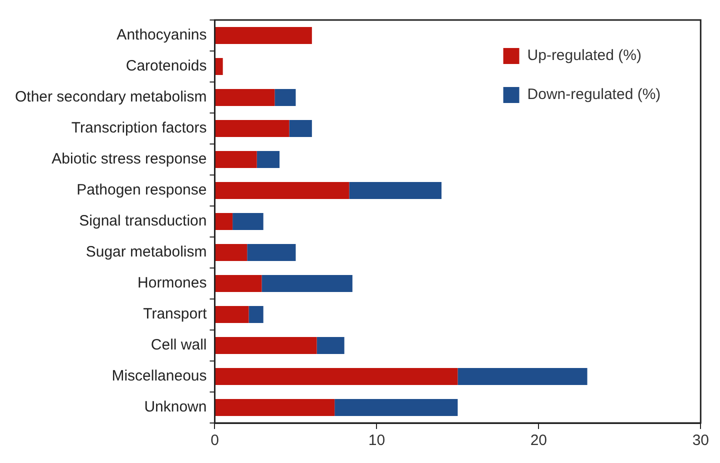 The height and width of the screenshot is (463, 720). What do you see at coordinates (377, 441) in the screenshot?
I see `x-tick-label: 10` at bounding box center [377, 441].